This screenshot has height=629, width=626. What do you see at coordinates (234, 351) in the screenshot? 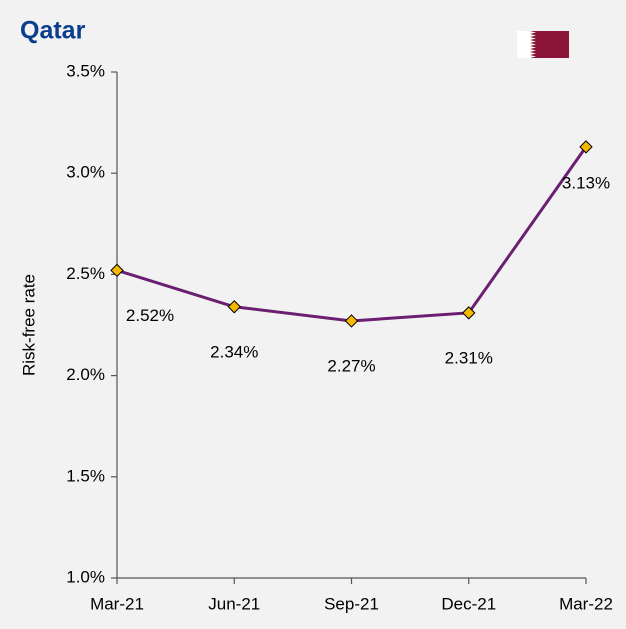
I see `data-label: 2.34%` at bounding box center [234, 351].